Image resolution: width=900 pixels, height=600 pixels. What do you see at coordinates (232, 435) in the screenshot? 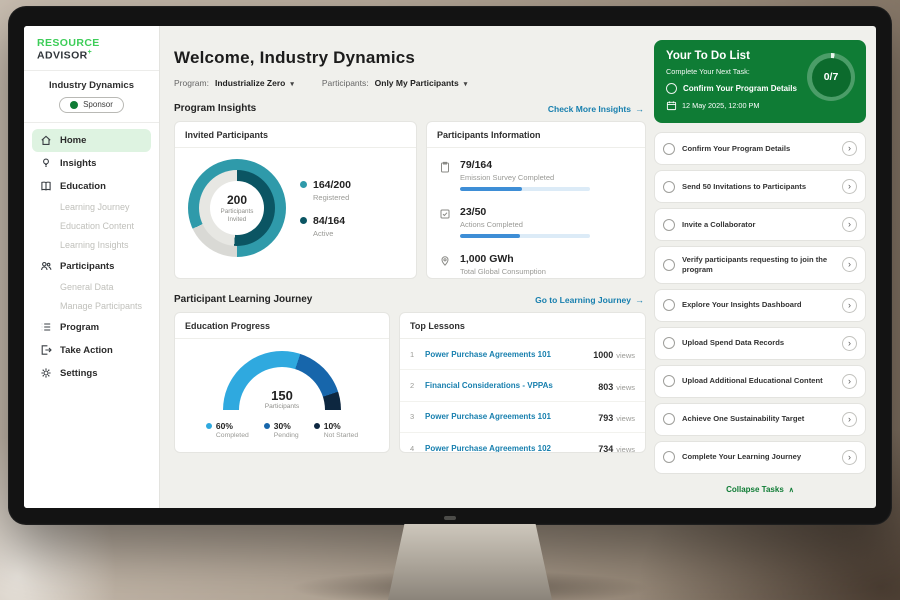
I see `legend-label: Completed` at bounding box center [232, 435].